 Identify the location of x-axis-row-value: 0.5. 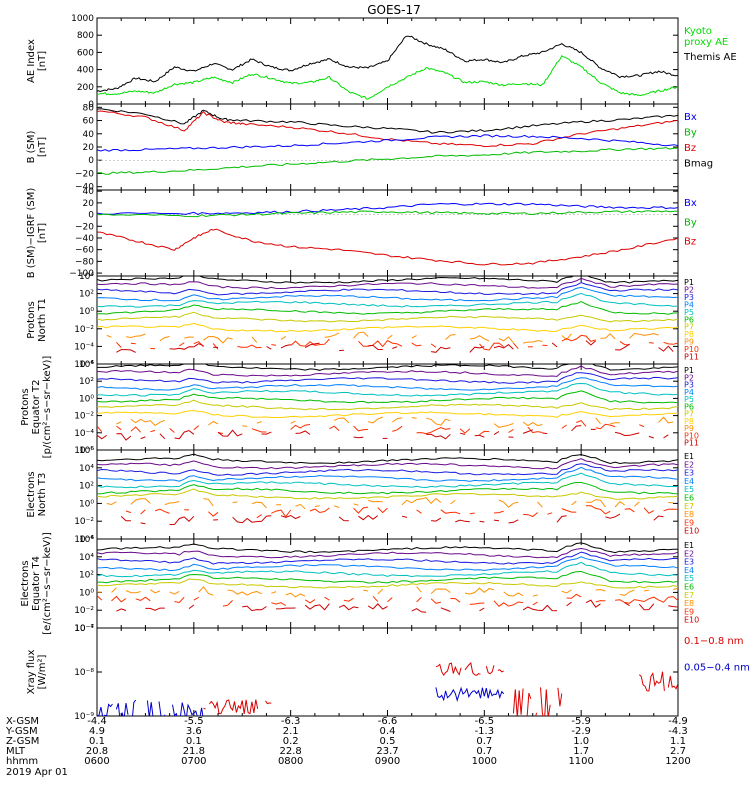
(388, 741).